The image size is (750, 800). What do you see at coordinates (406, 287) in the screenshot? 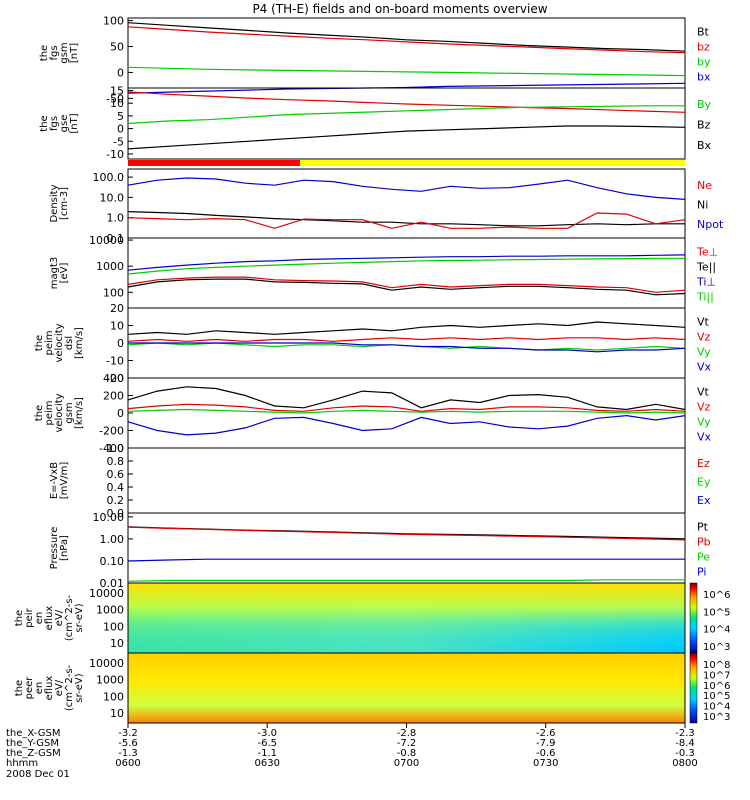
I see `series-Te||` at bounding box center [406, 287].